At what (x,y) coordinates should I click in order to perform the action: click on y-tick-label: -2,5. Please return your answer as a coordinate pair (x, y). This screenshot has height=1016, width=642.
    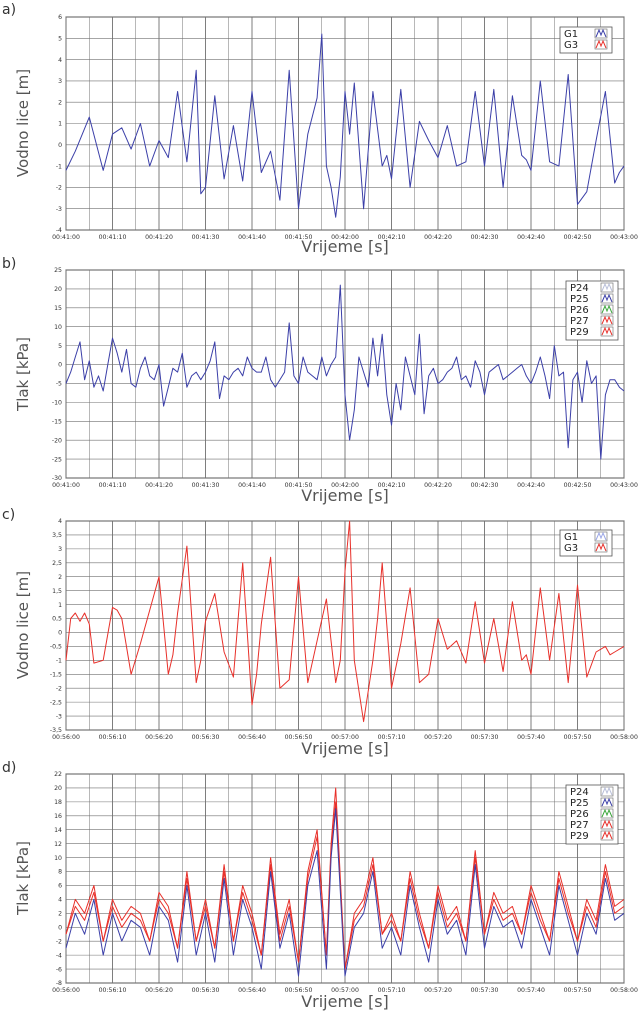
    Looking at the image, I should click on (56, 702).